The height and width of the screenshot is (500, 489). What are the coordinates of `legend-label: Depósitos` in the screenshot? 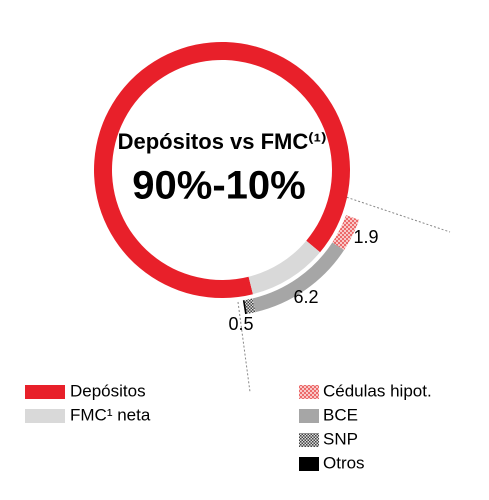 It's located at (108, 390).